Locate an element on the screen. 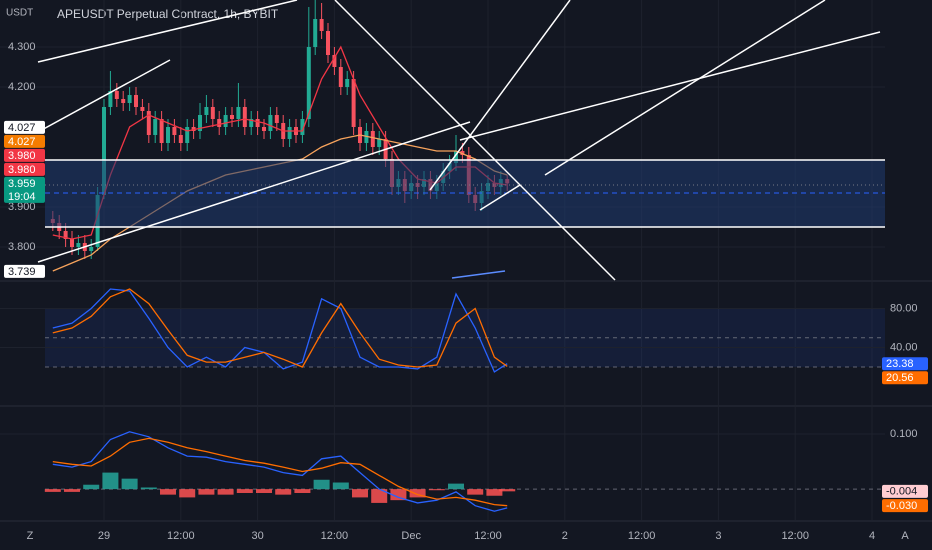 The width and height of the screenshot is (932, 550). y-tick-label: 40.00 is located at coordinates (904, 347).